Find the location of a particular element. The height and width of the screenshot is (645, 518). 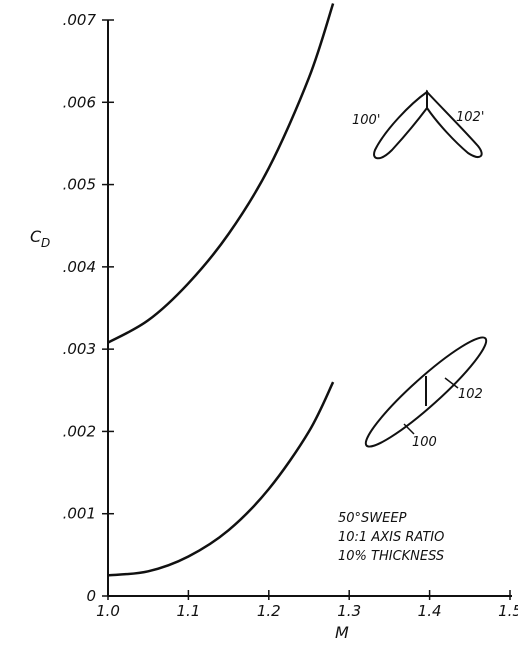

x-tick-label: 1.2 is located at coordinates (269, 611).